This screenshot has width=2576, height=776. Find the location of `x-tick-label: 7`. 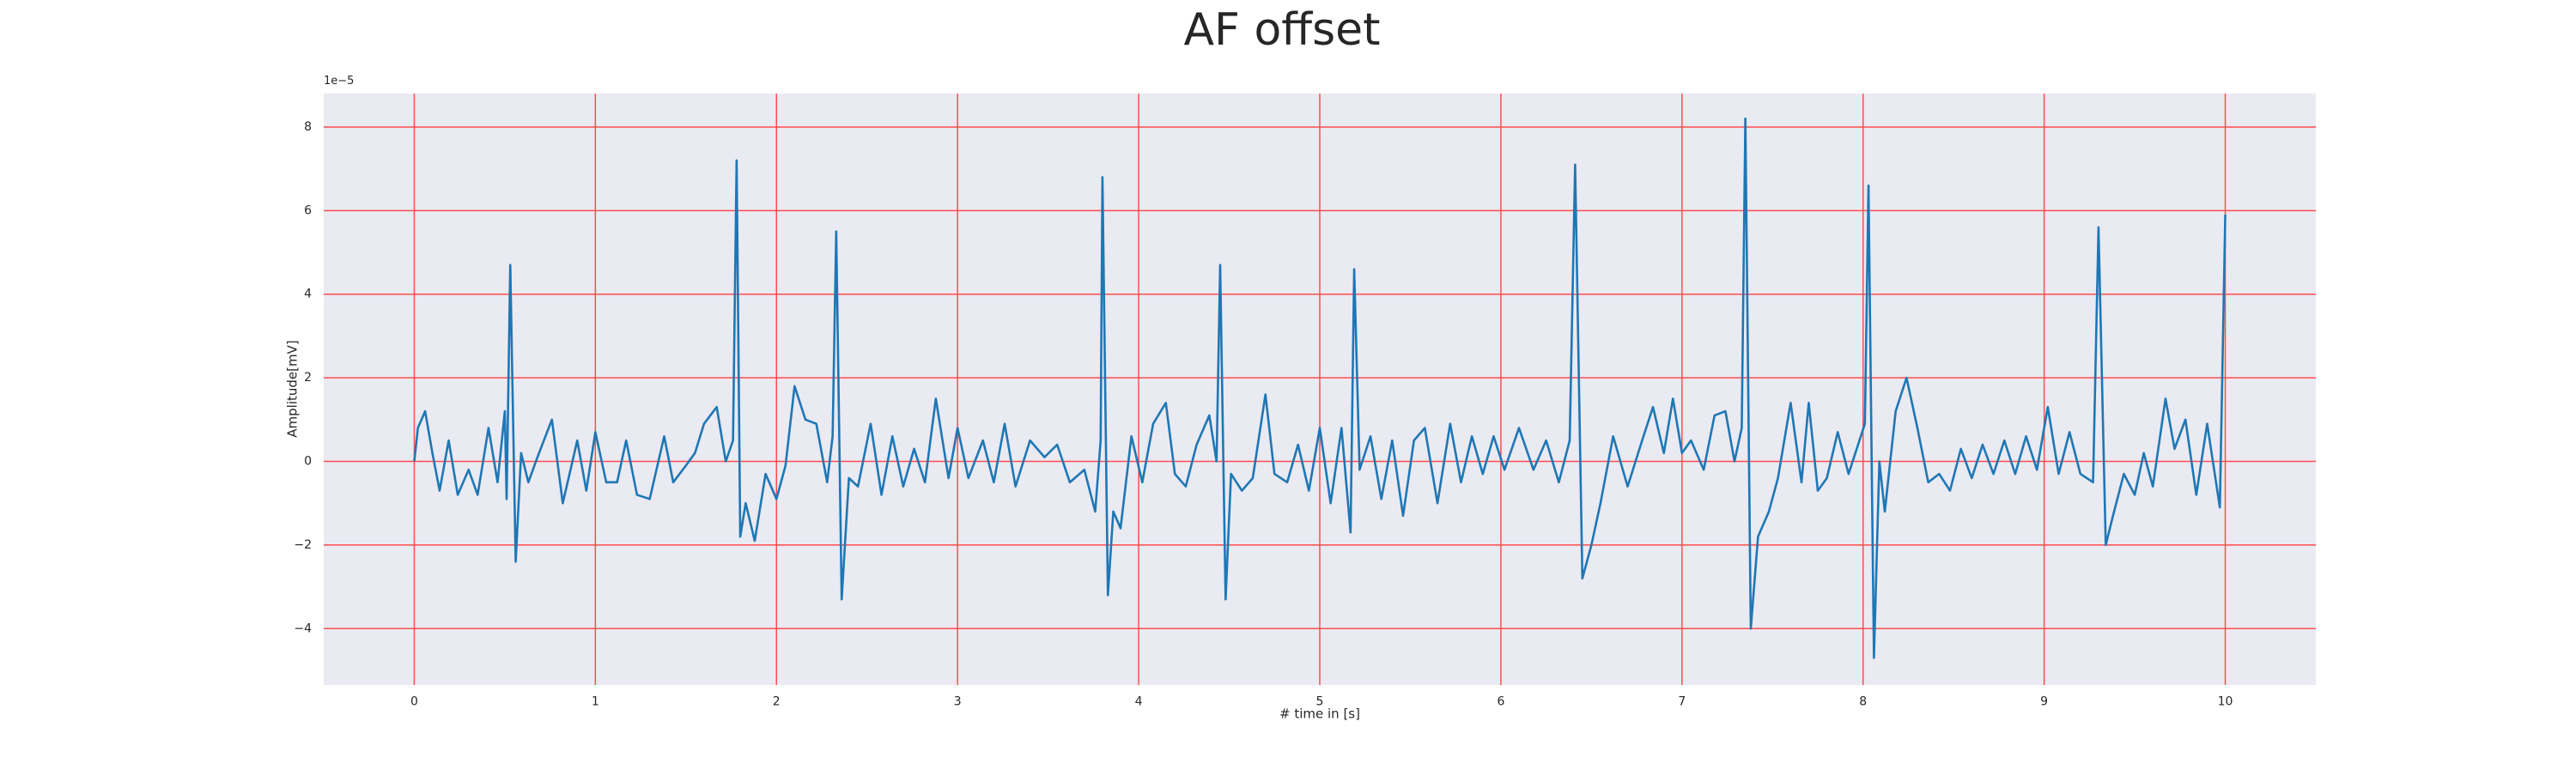

x-tick-label: 7 is located at coordinates (1682, 702).